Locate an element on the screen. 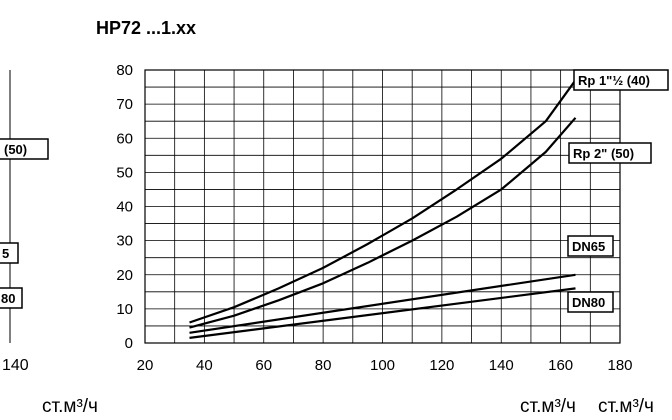 The height and width of the screenshot is (420, 672). y-tick-label: 20 is located at coordinates (124, 275).